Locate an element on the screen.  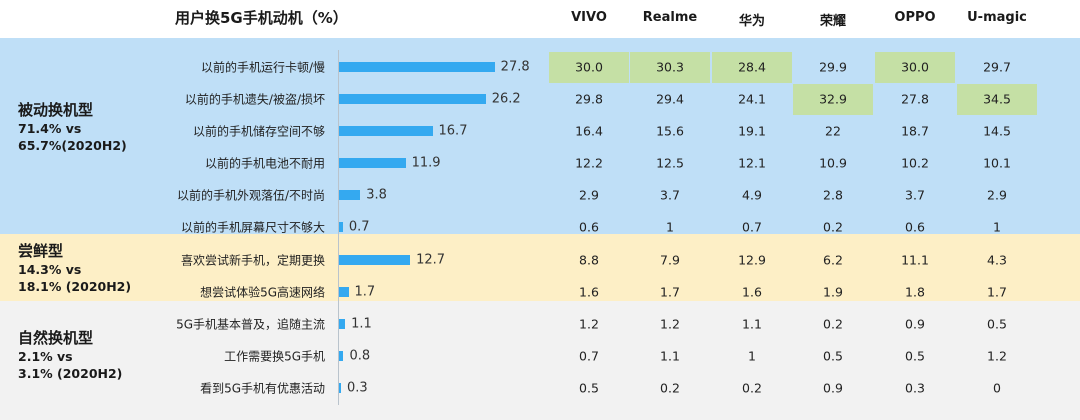
brand-header-umagic: U-magic is located at coordinates (997, 17).